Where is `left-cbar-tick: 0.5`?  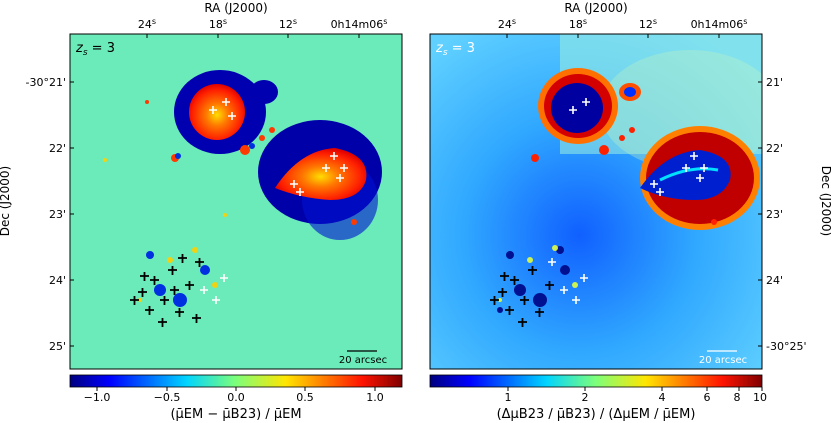 left-cbar-tick: 0.5 is located at coordinates (305, 397).